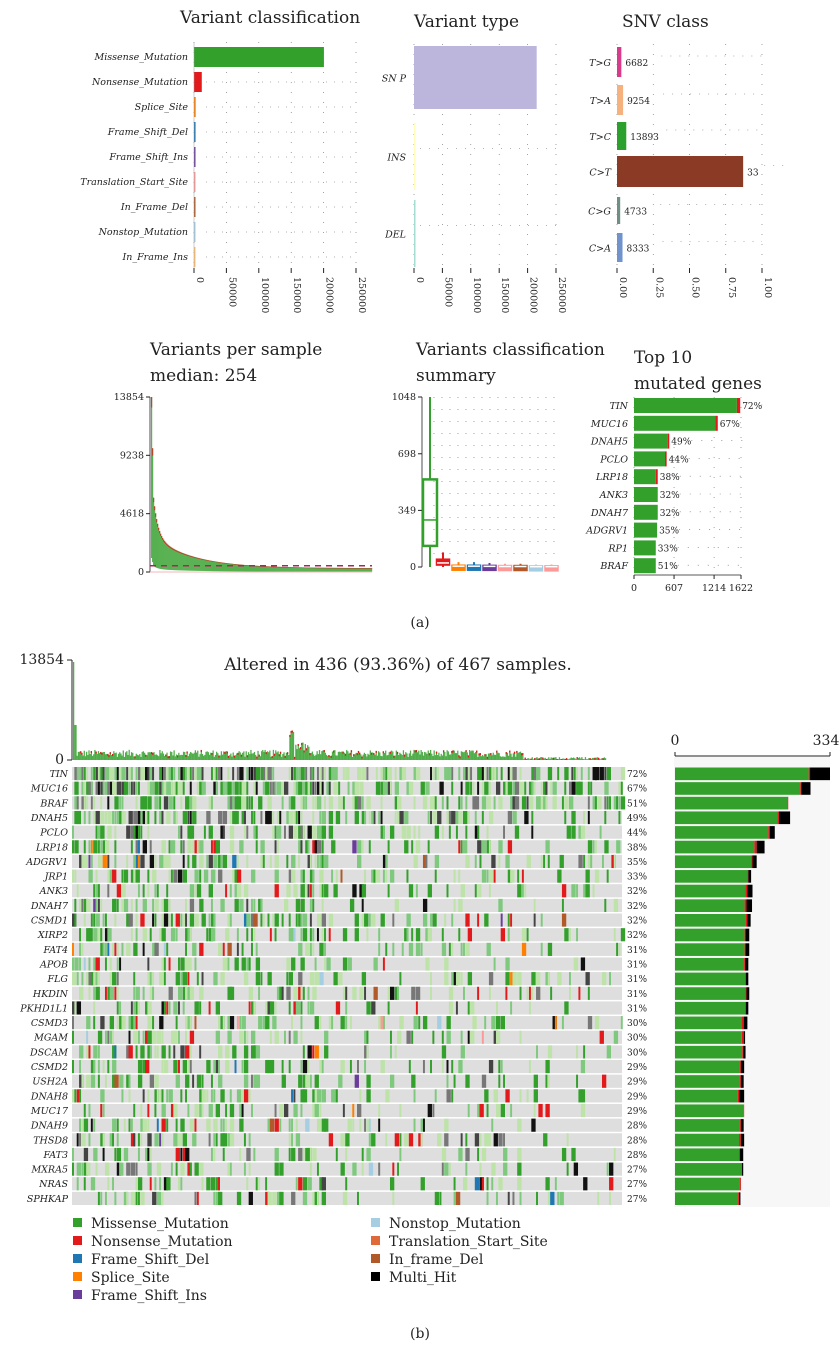 The image size is (840, 1356). What do you see at coordinates (195, 132) in the screenshot?
I see `vc-bar` at bounding box center [195, 132].